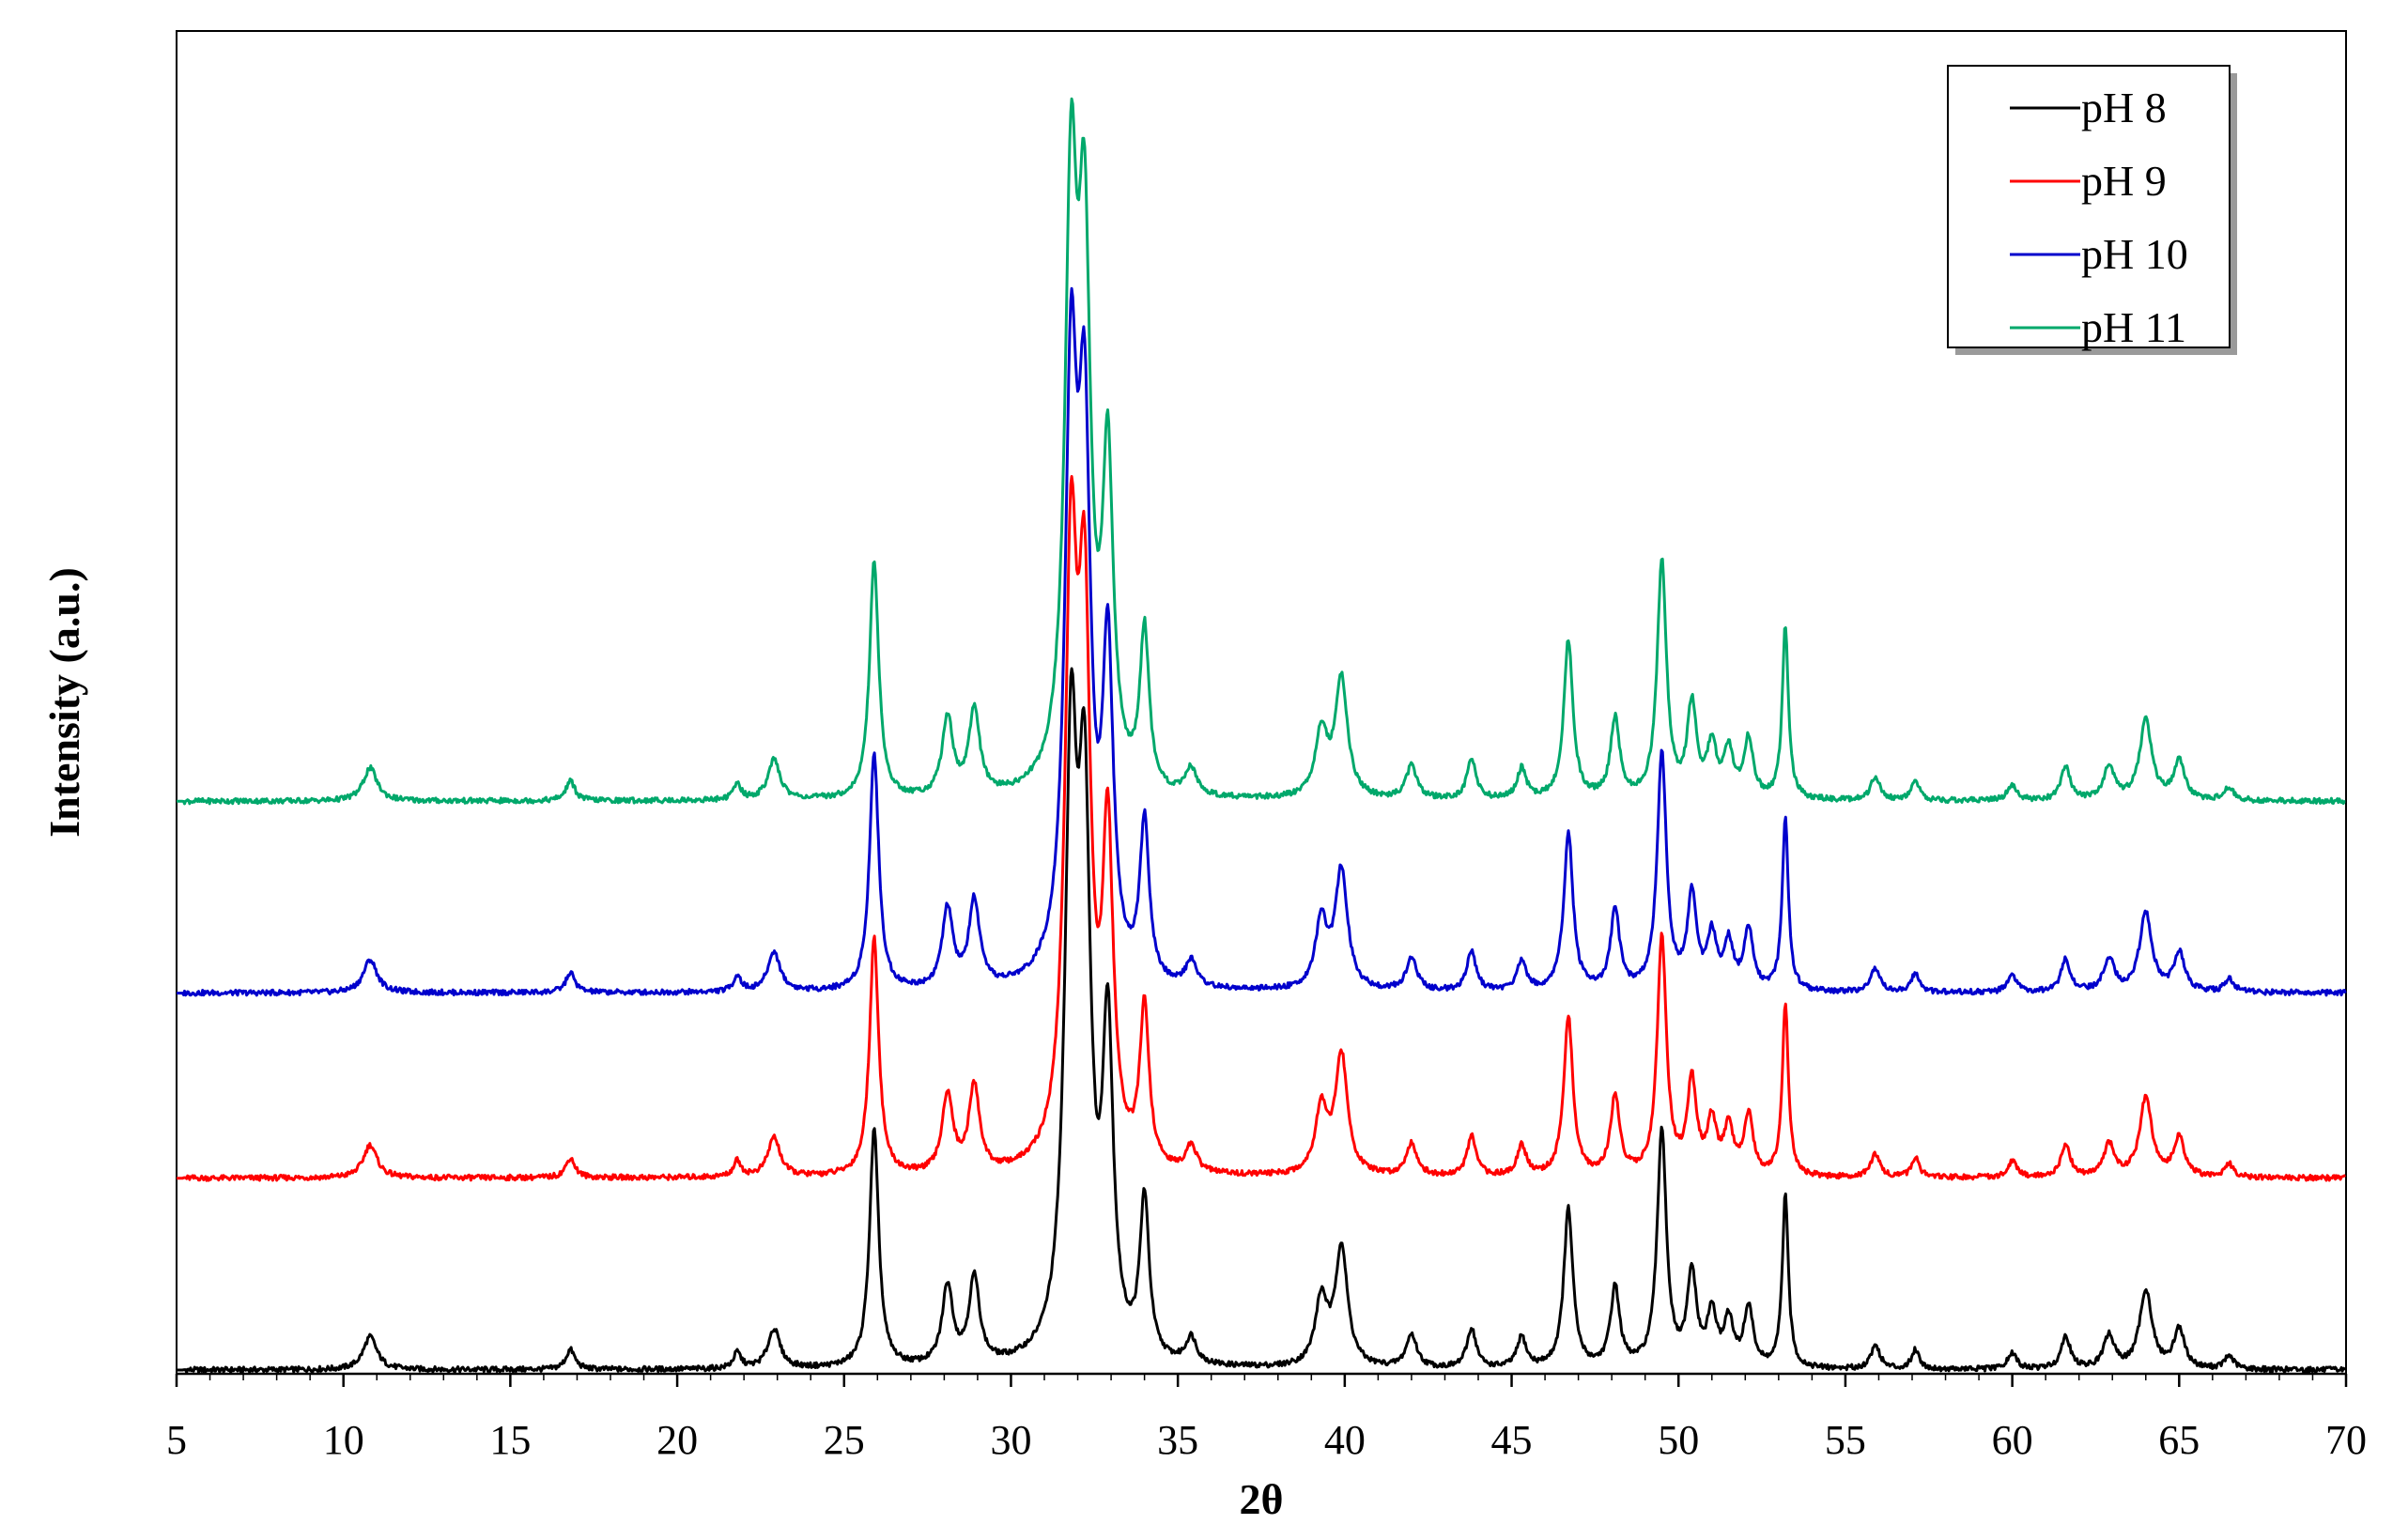 The image size is (2393, 1540). What do you see at coordinates (176, 1440) in the screenshot?
I see `x-tick-label: 5` at bounding box center [176, 1440].